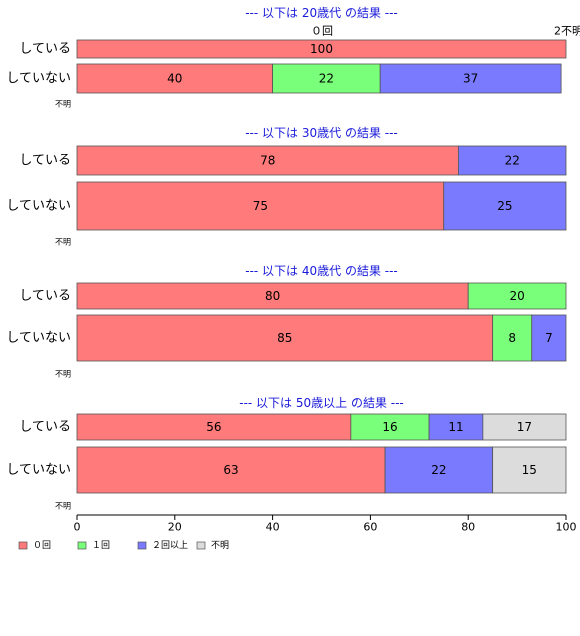 The height and width of the screenshot is (636, 580). I want to click on segment-label: 37, so click(470, 79).